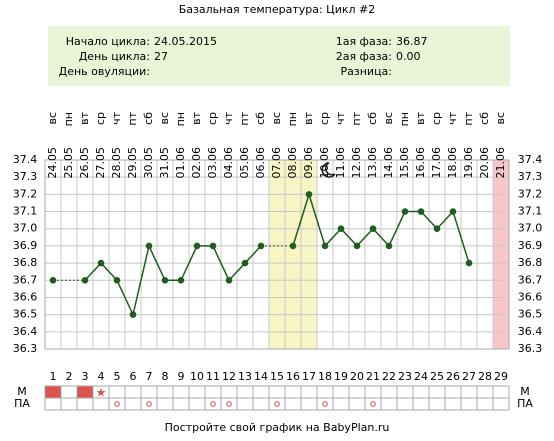 This screenshot has height=441, width=554. What do you see at coordinates (25, 176) in the screenshot?
I see `y-tick-label: 37.3` at bounding box center [25, 176].